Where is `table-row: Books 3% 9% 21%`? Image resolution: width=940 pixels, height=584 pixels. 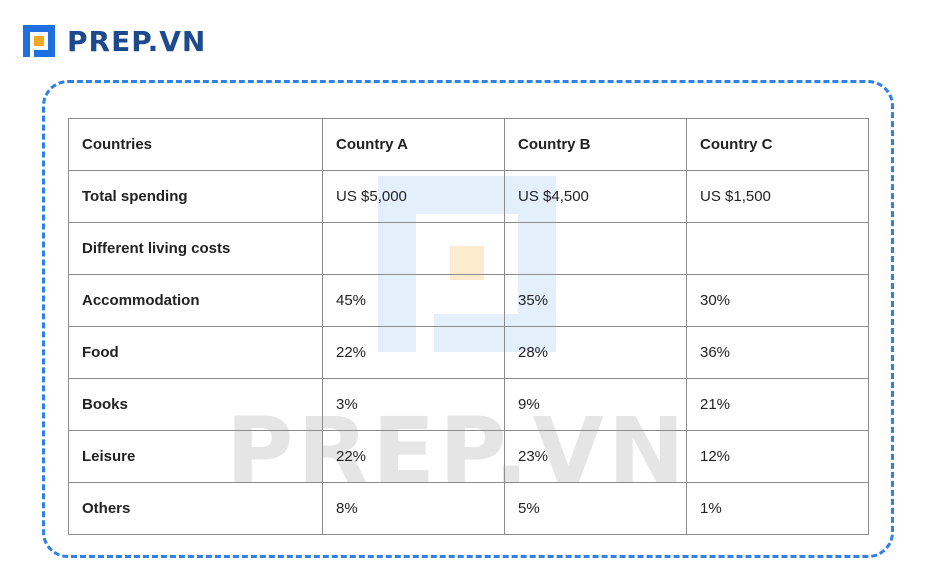
table-row: Books 3% 9% 21% is located at coordinates (468, 404).